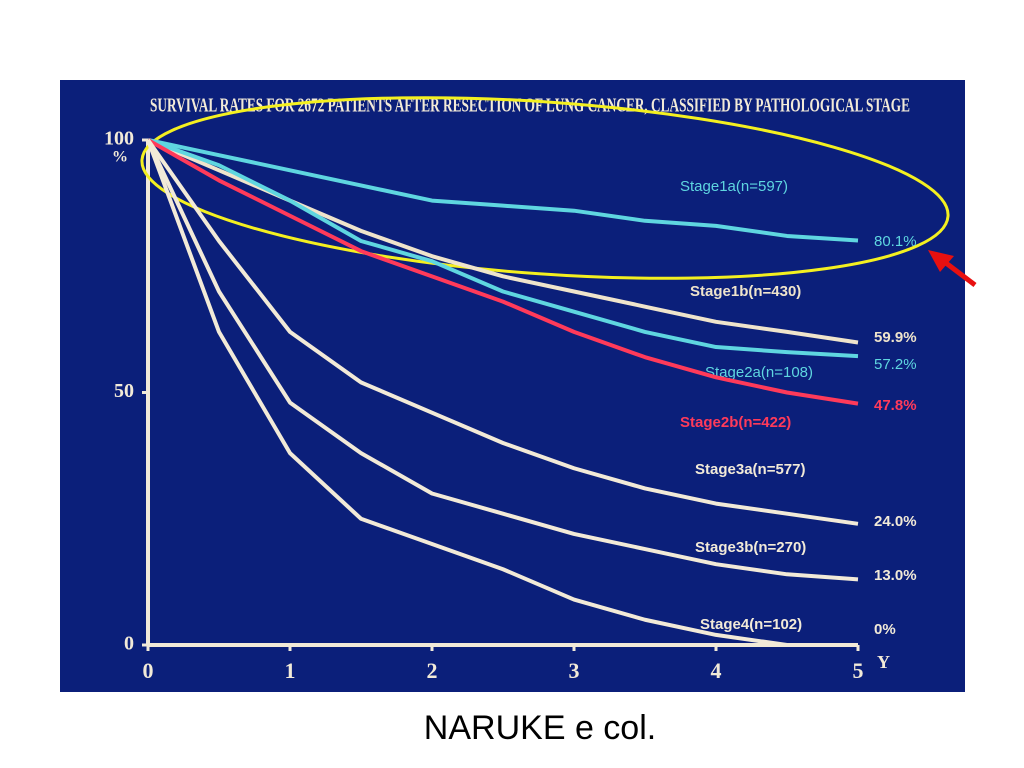  What do you see at coordinates (941, 261) in the screenshot?
I see `arrow-head` at bounding box center [941, 261].